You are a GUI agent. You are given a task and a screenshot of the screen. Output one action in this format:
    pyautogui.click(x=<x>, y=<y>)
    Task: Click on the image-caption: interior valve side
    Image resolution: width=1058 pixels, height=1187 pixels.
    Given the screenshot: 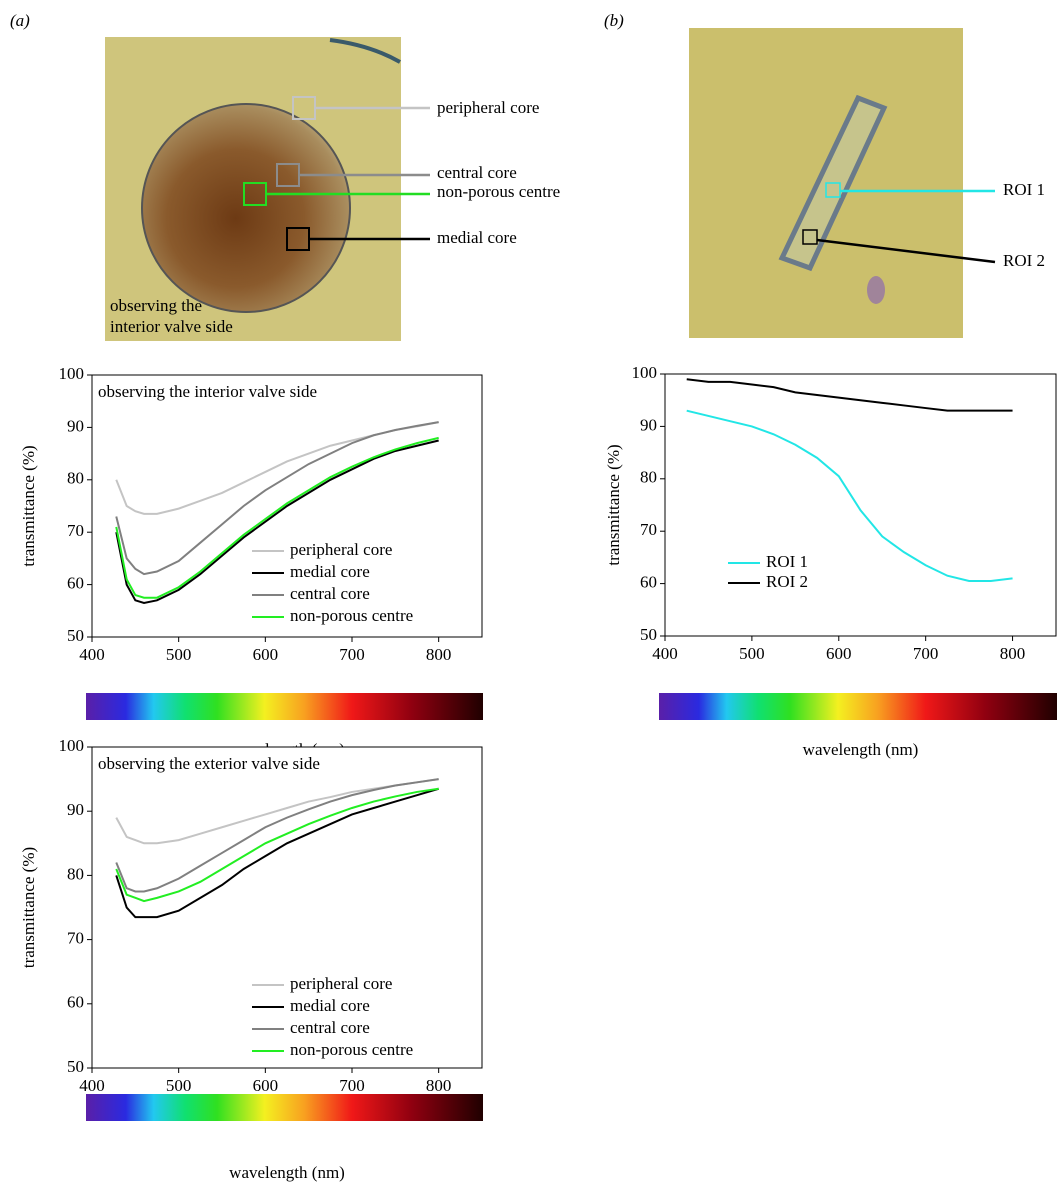 What is the action you would take?
    pyautogui.click(x=171, y=326)
    